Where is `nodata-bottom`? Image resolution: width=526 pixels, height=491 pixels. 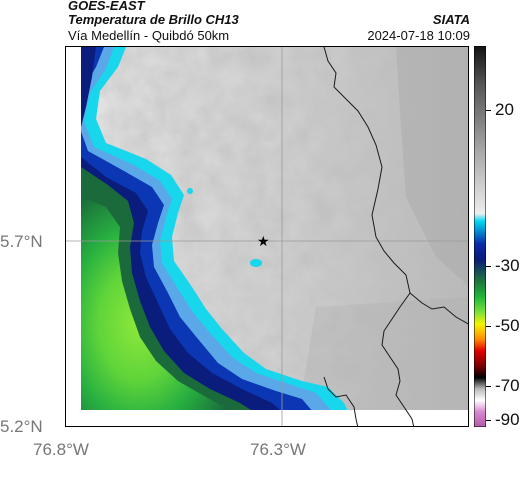 nodata-bottom is located at coordinates (267, 418).